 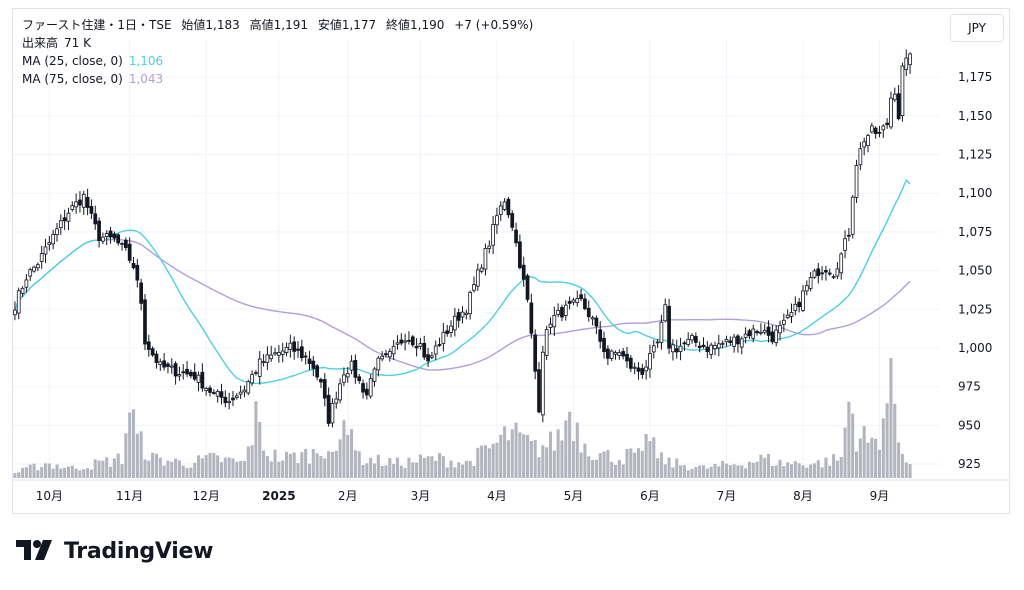 What do you see at coordinates (497, 496) in the screenshot?
I see `time-tick-label: 4月` at bounding box center [497, 496].